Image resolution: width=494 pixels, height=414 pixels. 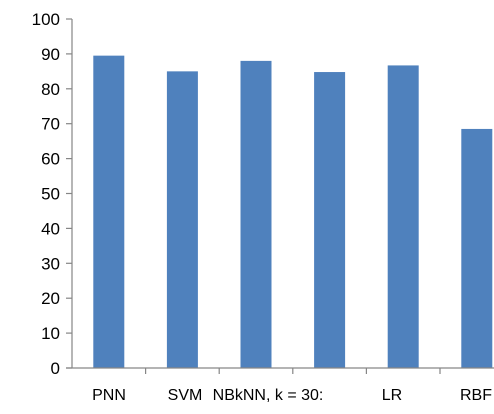 I want to click on x-tick-label: RBF, so click(x=476, y=395).